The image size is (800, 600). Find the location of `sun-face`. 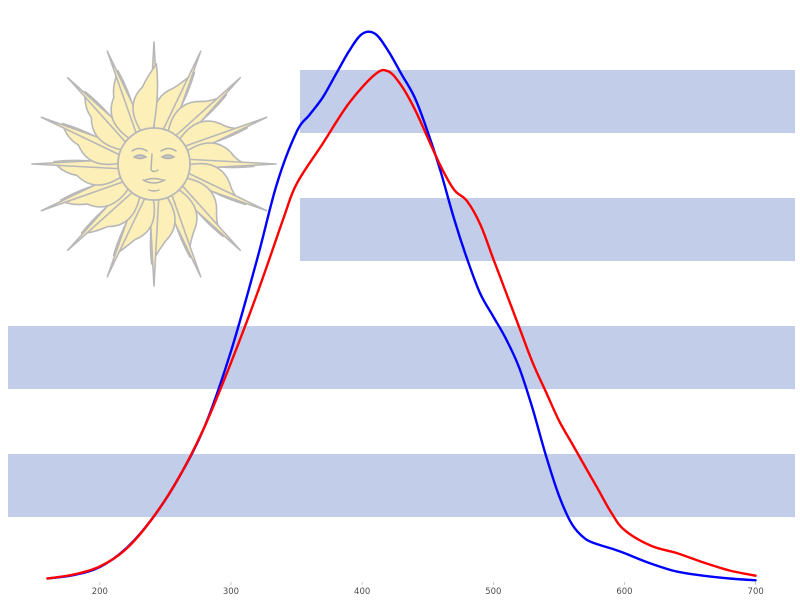

sun-face is located at coordinates (154, 164).